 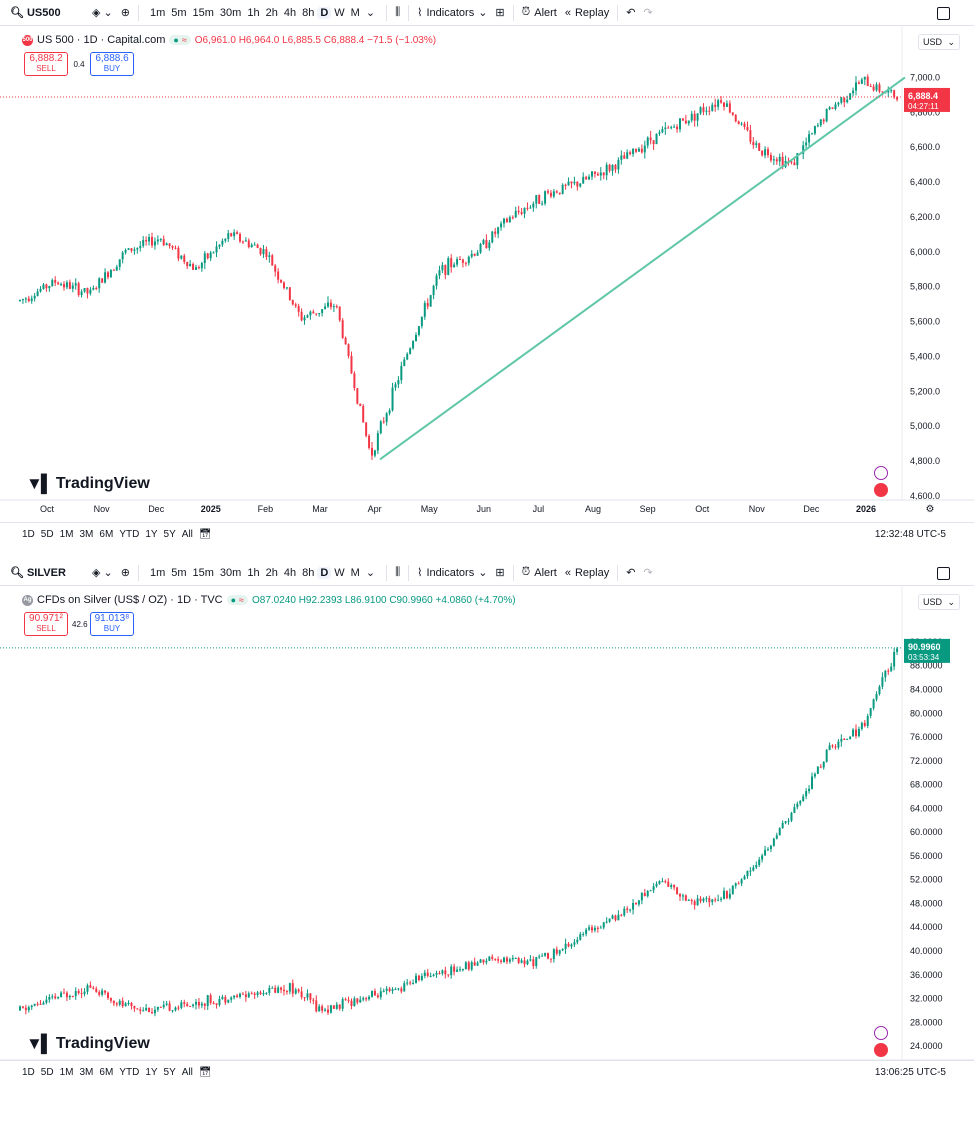 I want to click on clock: 13:06:25 UTC-5, so click(x=910, y=1072).